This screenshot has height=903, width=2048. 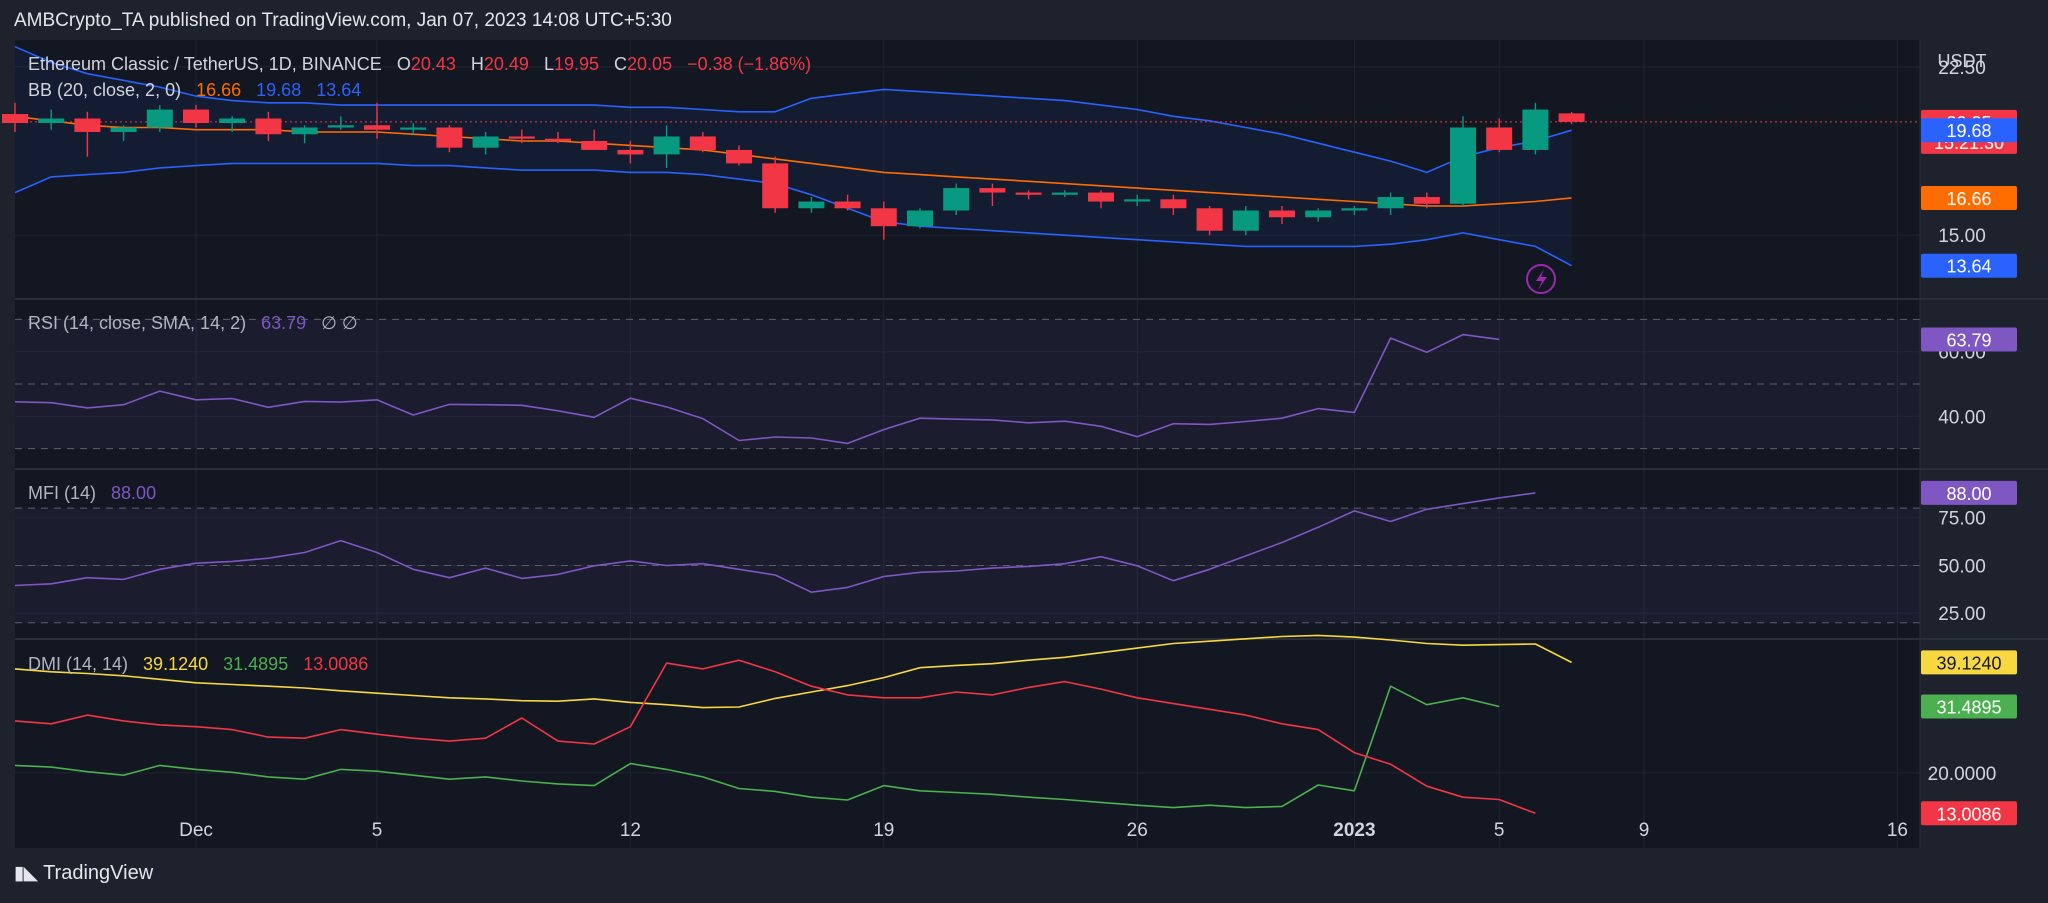 I want to click on y-tick-label: 15.00, so click(x=1962, y=236).